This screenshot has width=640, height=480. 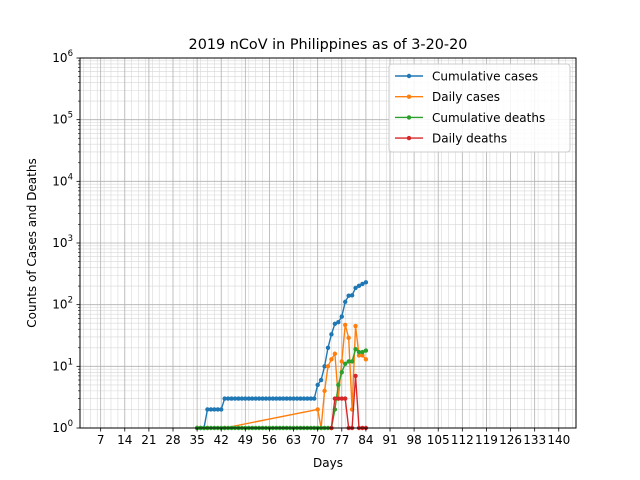 I want to click on x-tick-label: 105, so click(x=438, y=440).